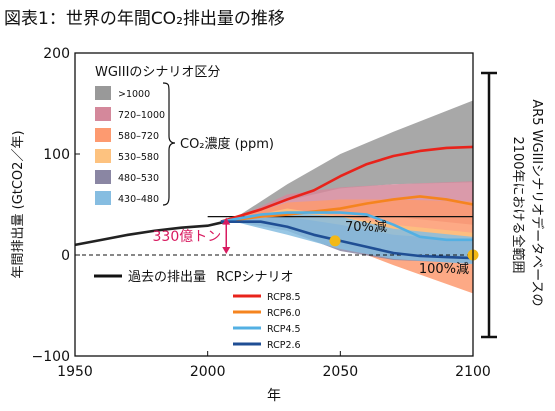  What do you see at coordinates (473, 372) in the screenshot?
I see `x-tick-label-2100: 2100` at bounding box center [473, 372].